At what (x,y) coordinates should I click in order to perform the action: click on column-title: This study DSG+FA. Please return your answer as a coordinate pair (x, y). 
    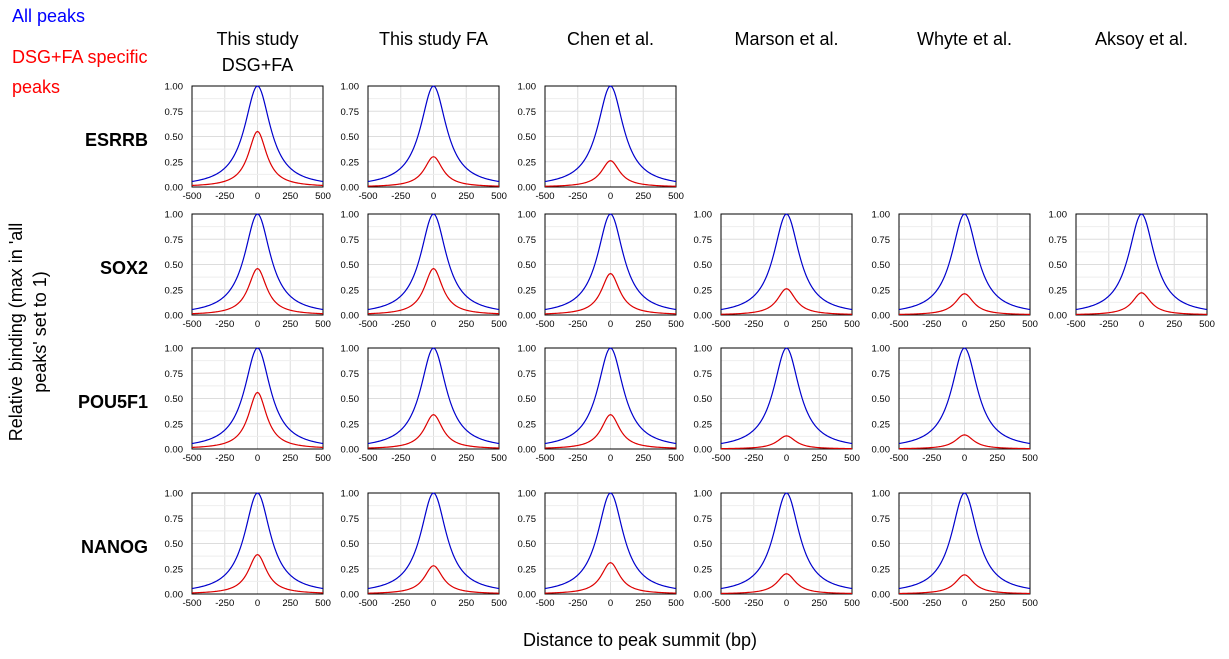
    Looking at the image, I should click on (257, 52).